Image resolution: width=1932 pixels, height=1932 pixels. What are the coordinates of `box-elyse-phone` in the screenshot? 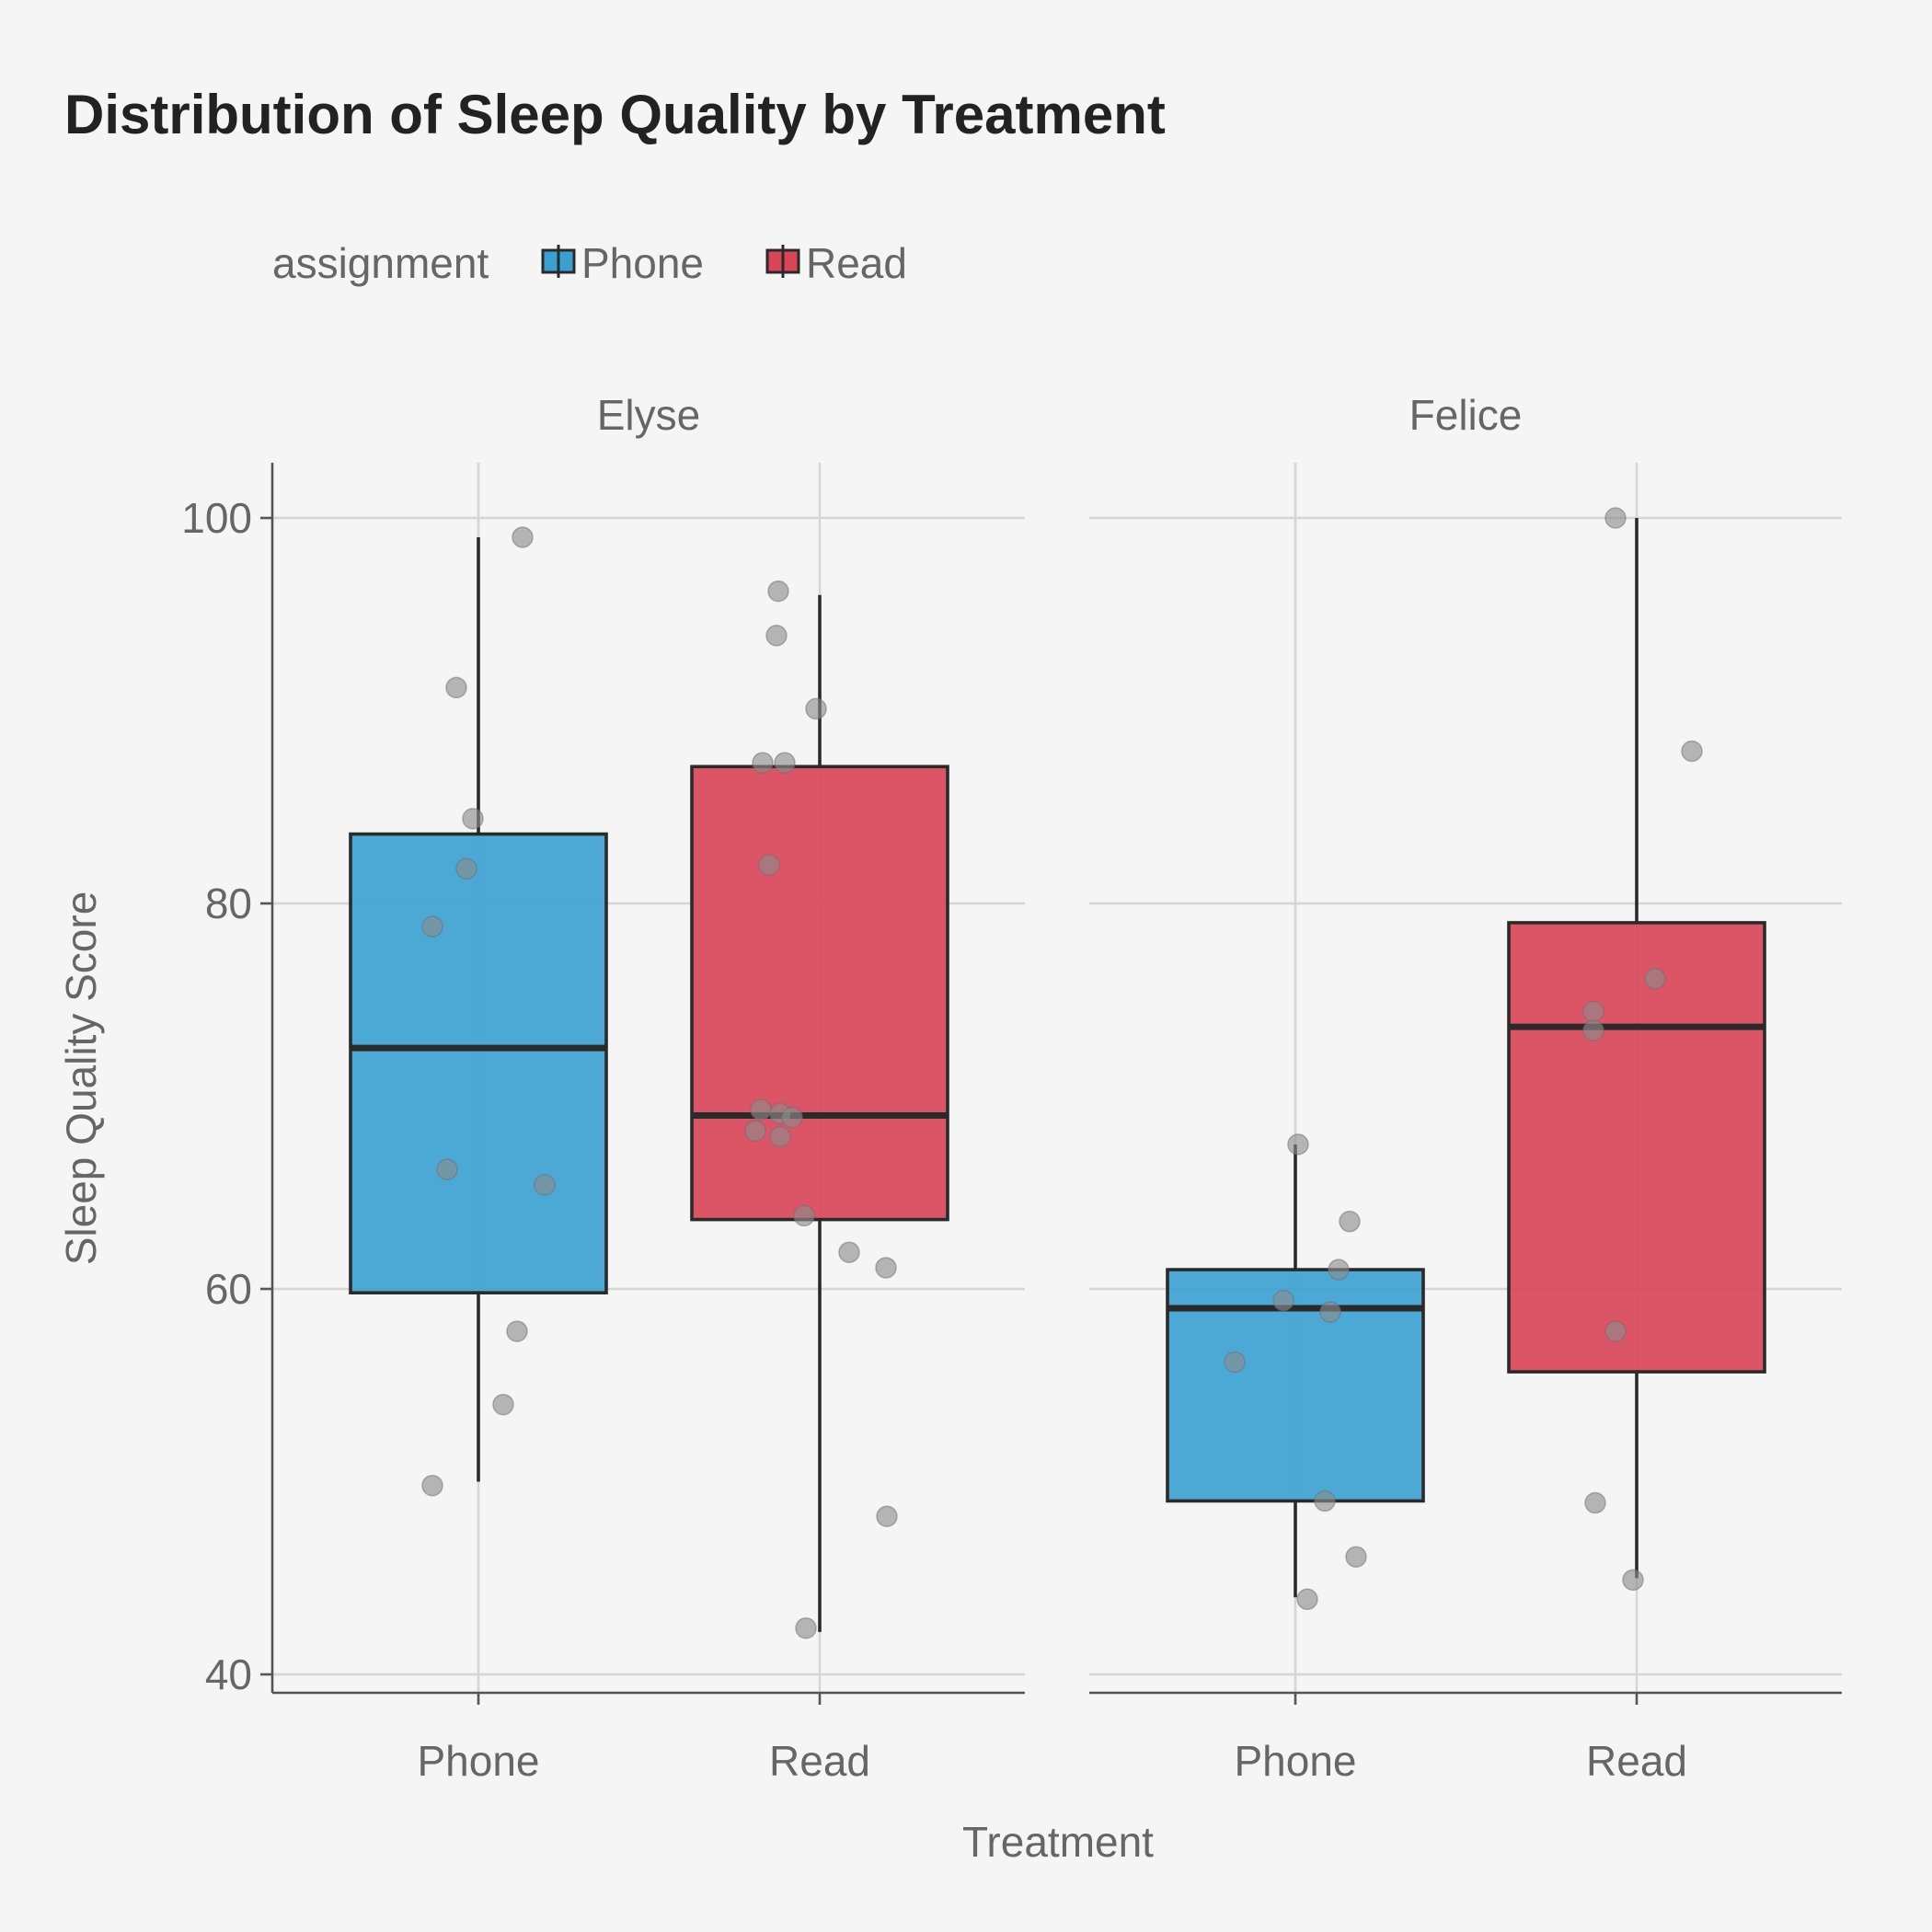 It's located at (478, 1011).